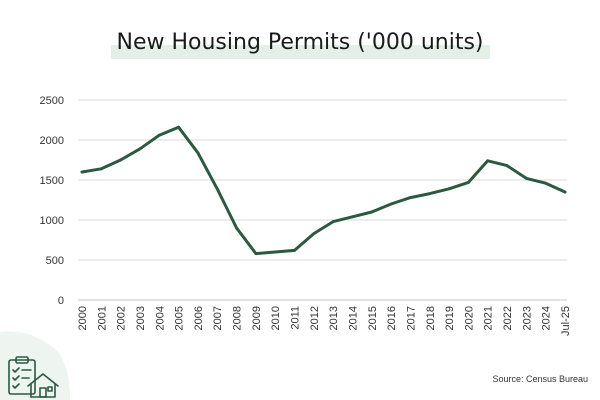 The width and height of the screenshot is (600, 400). I want to click on x-tick-label: 2024, so click(547, 318).